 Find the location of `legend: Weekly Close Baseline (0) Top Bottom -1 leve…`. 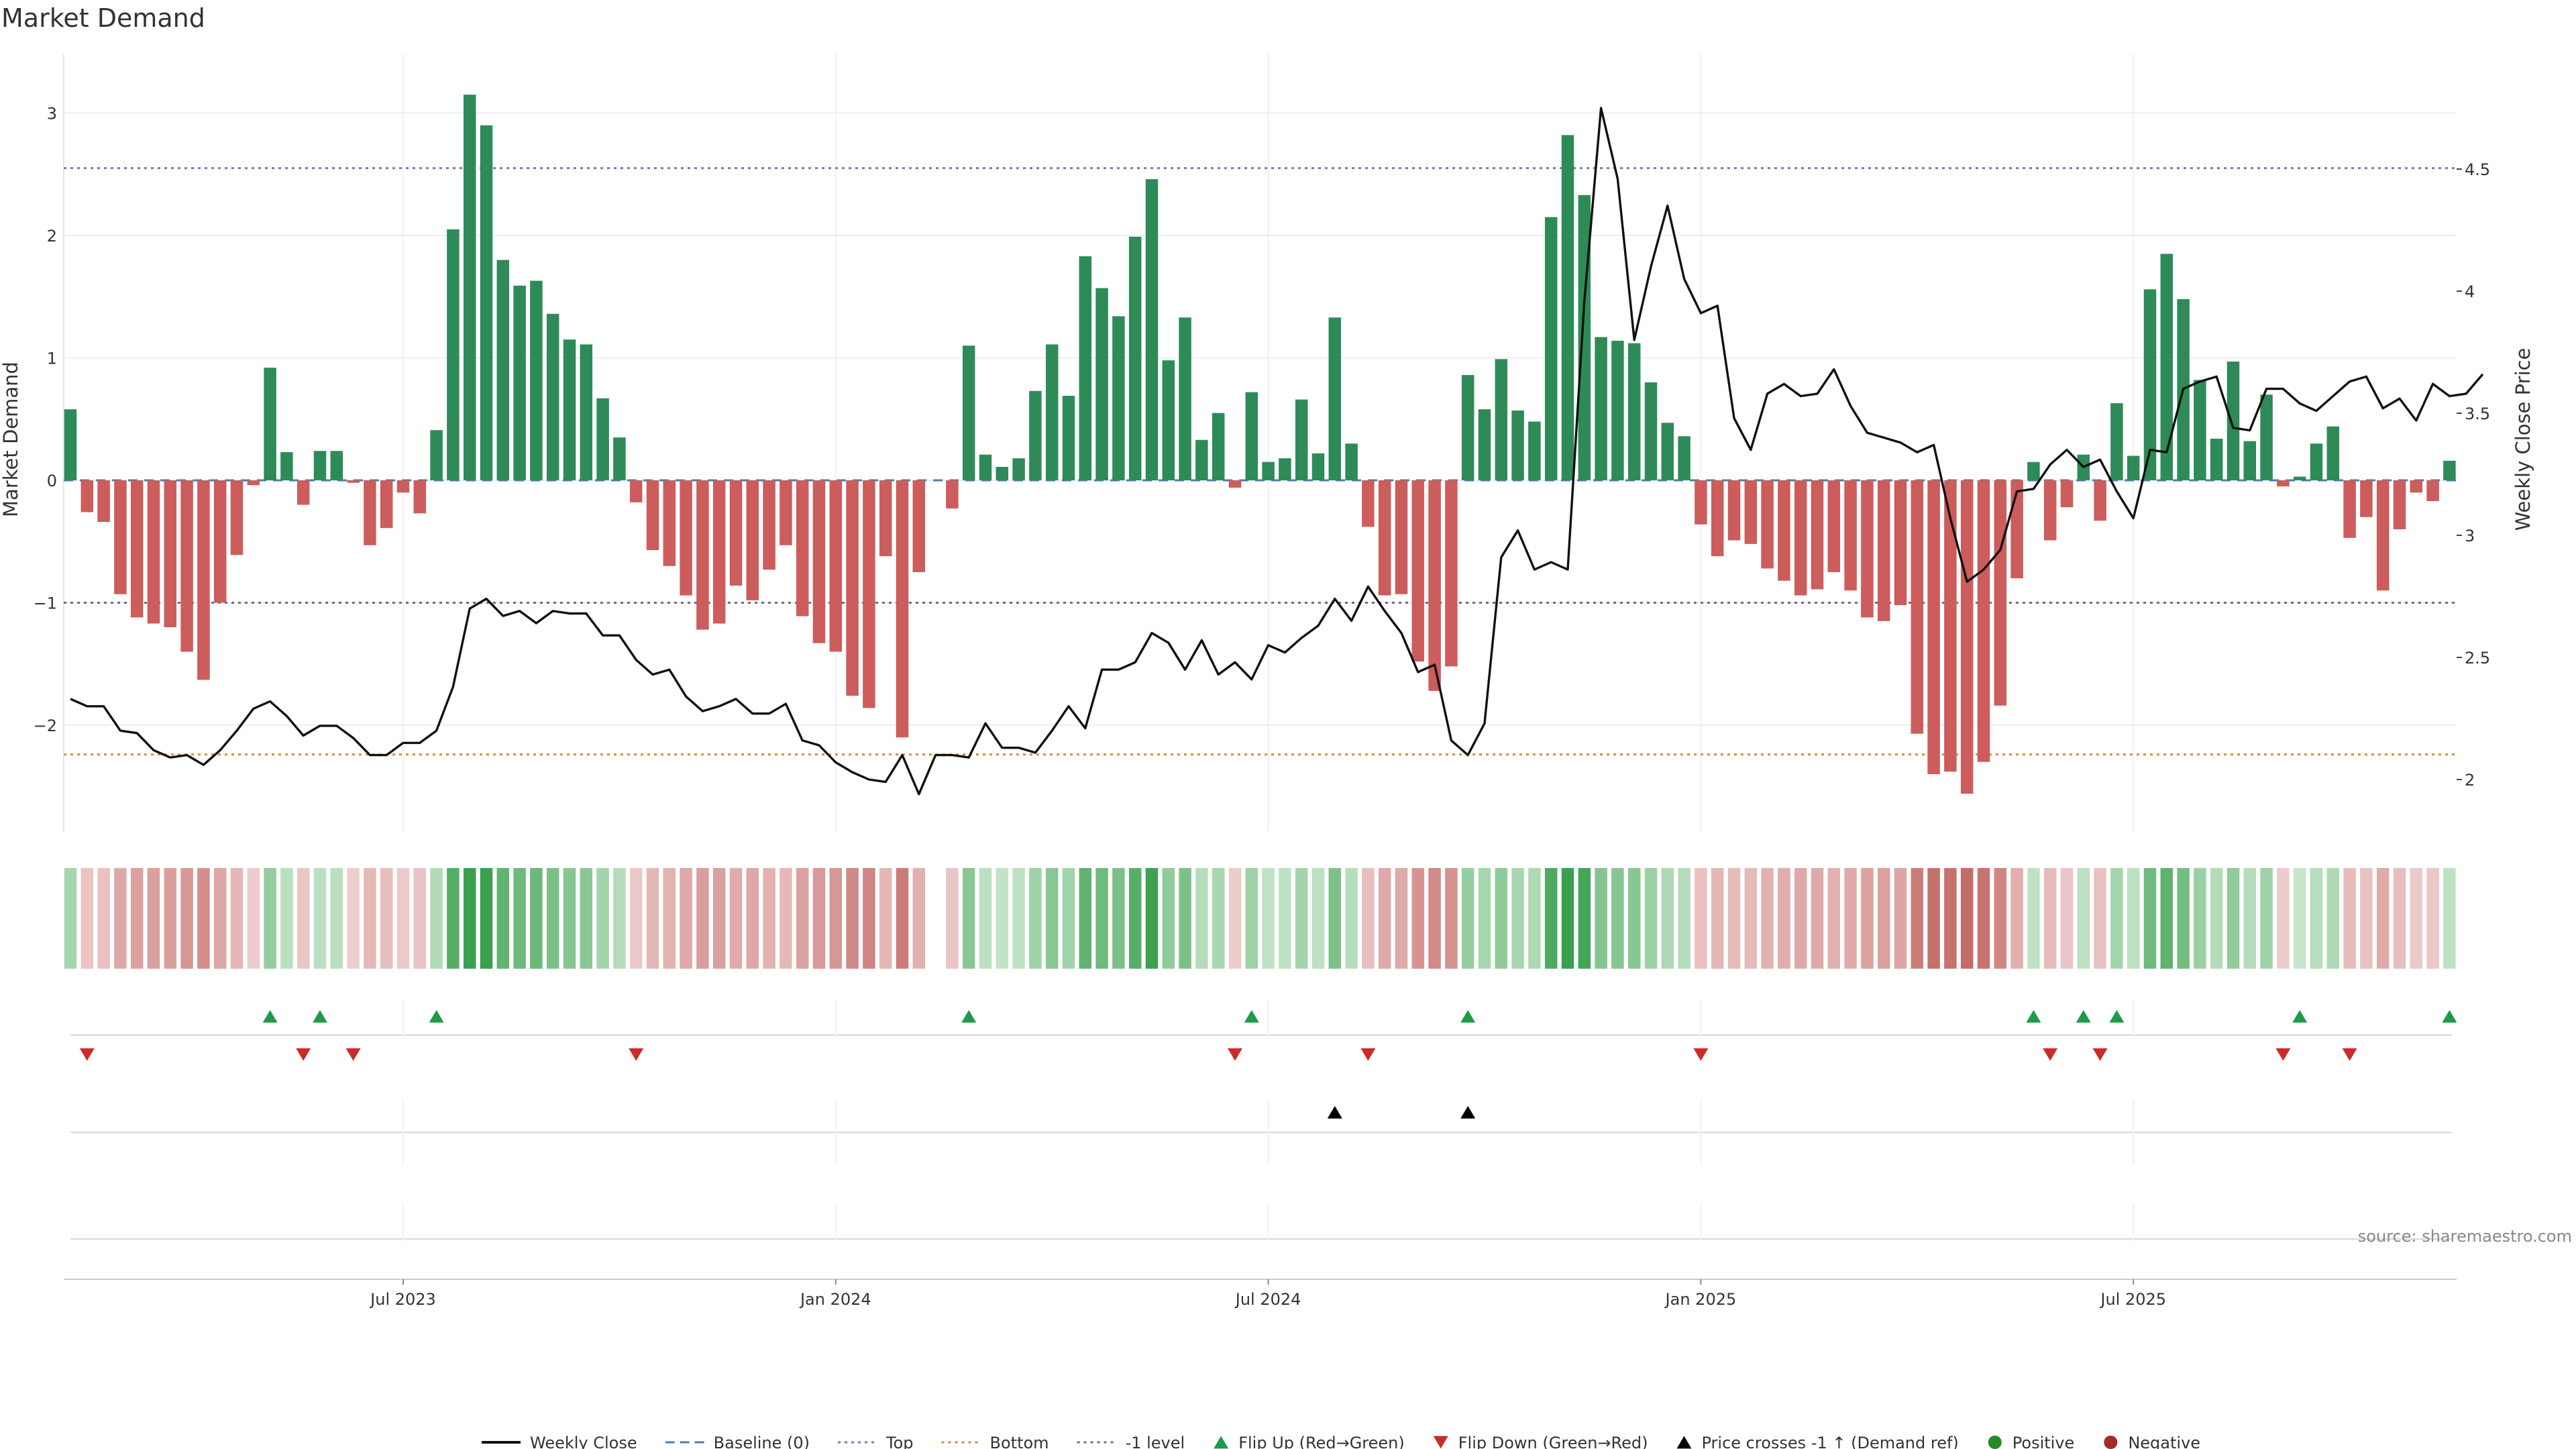

legend: Weekly Close Baseline (0) Top Bottom -1 leve… is located at coordinates (1341, 1441).